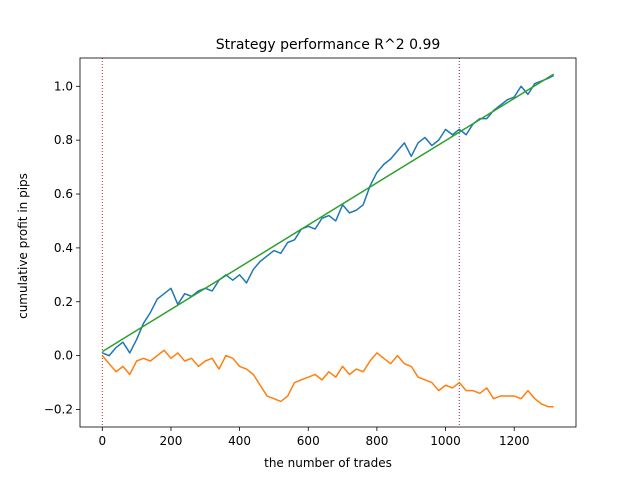  What do you see at coordinates (514, 441) in the screenshot?
I see `x-tick-label: 1200` at bounding box center [514, 441].